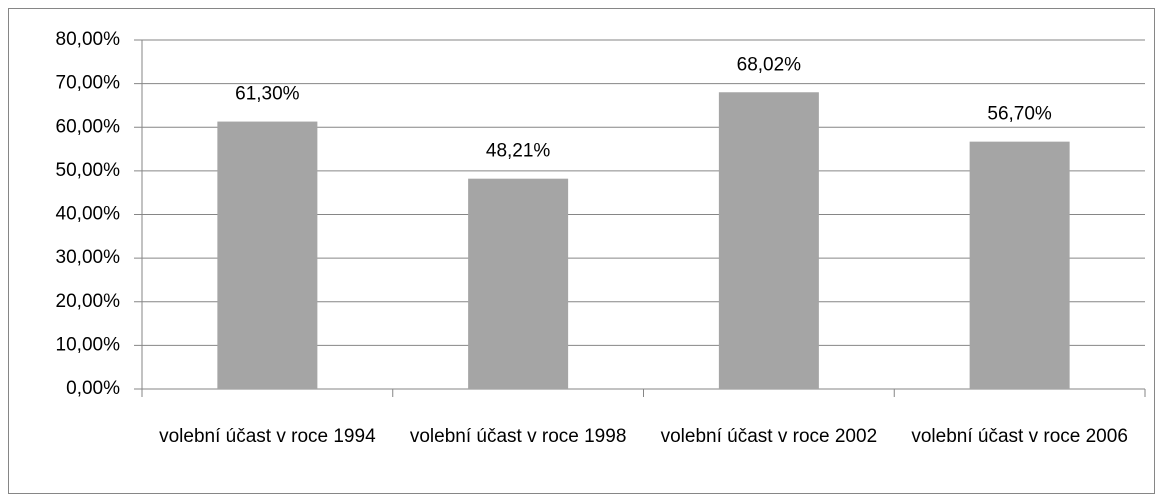 Image resolution: width=1163 pixels, height=502 pixels. Describe the element at coordinates (88, 301) in the screenshot. I see `y-tick-label: 20,00%` at that location.